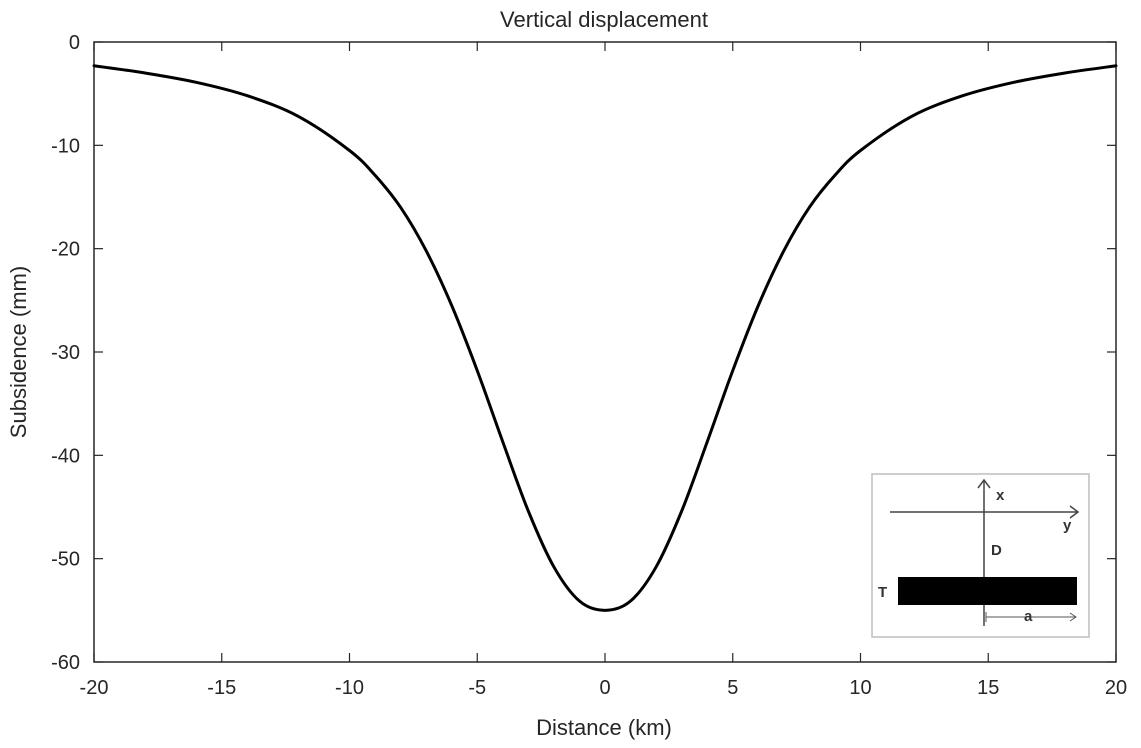 This screenshot has height=748, width=1141. I want to click on y-tick-label: -10, so click(65, 146).